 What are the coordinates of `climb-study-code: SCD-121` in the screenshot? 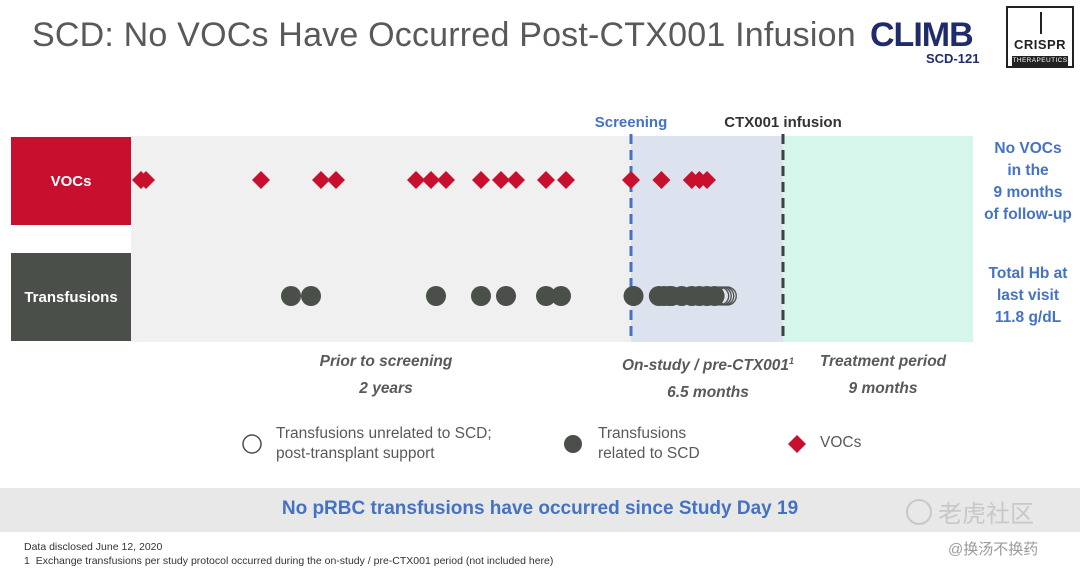 It's located at (952, 58).